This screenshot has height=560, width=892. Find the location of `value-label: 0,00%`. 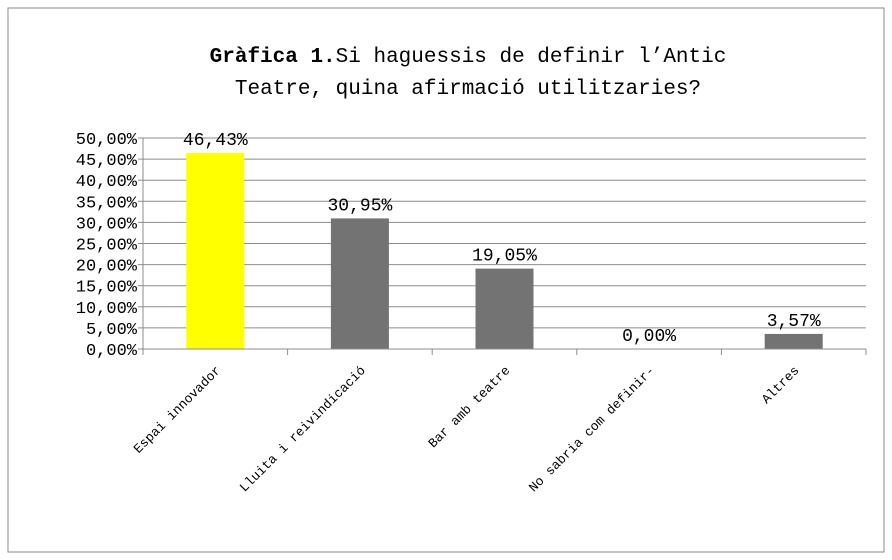

value-label: 0,00% is located at coordinates (649, 337).